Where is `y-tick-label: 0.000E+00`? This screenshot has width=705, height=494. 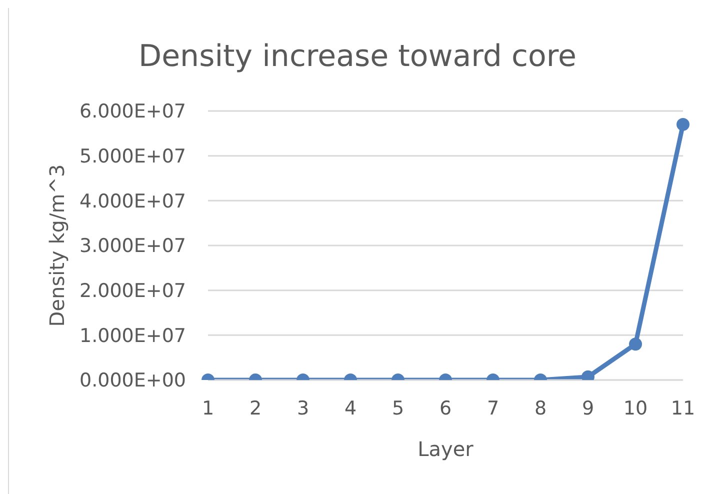 y-tick-label: 0.000E+00 is located at coordinates (133, 381).